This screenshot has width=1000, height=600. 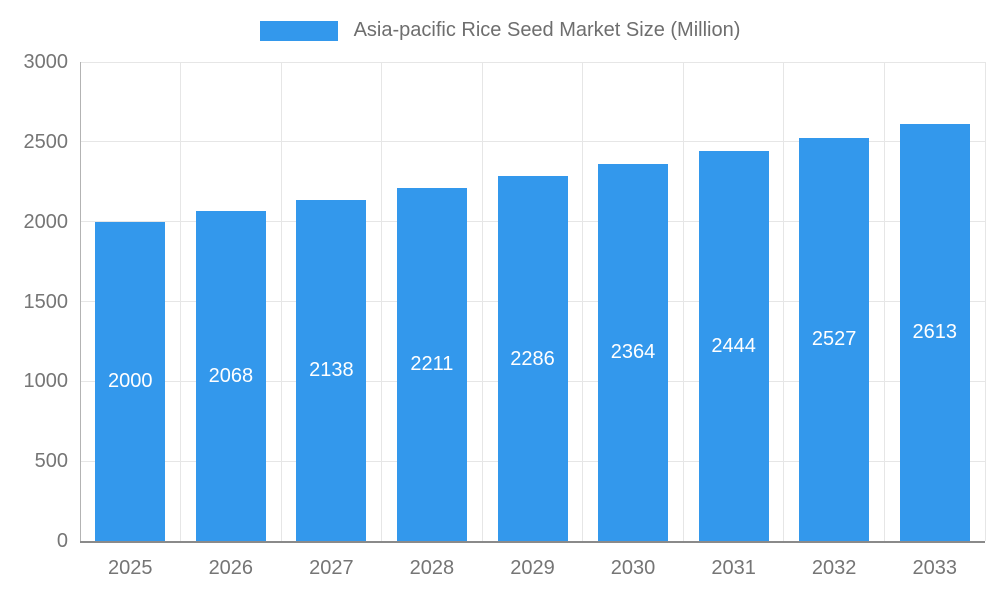 I want to click on bar-value-label: 2000, so click(x=130, y=381).